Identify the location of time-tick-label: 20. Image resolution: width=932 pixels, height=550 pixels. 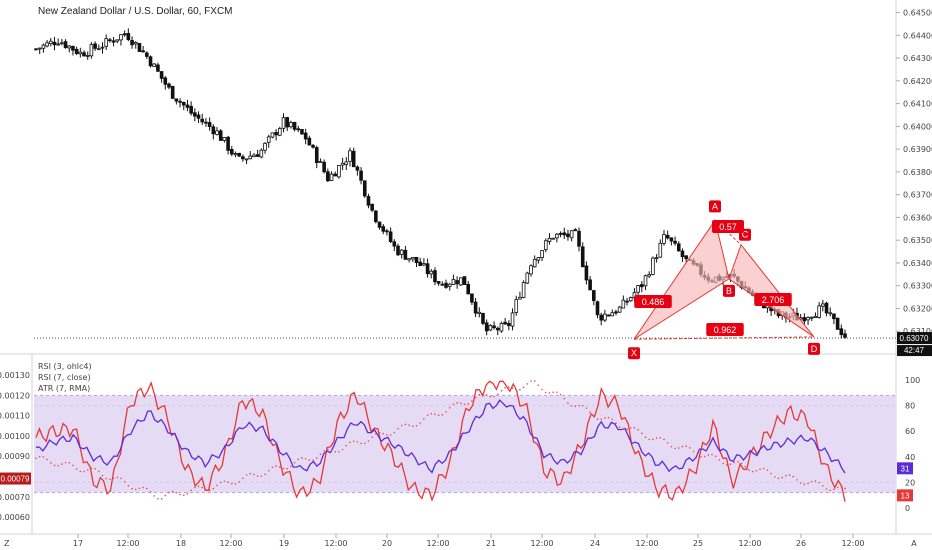
(387, 543).